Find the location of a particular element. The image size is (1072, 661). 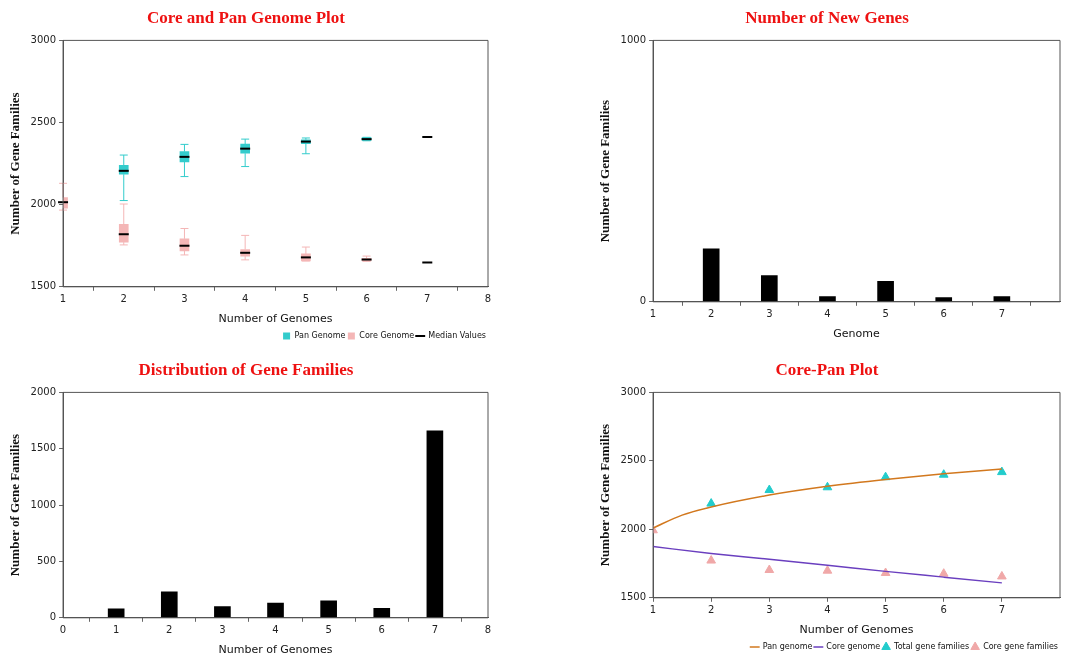

legend-label: Core Genome is located at coordinates (387, 336).